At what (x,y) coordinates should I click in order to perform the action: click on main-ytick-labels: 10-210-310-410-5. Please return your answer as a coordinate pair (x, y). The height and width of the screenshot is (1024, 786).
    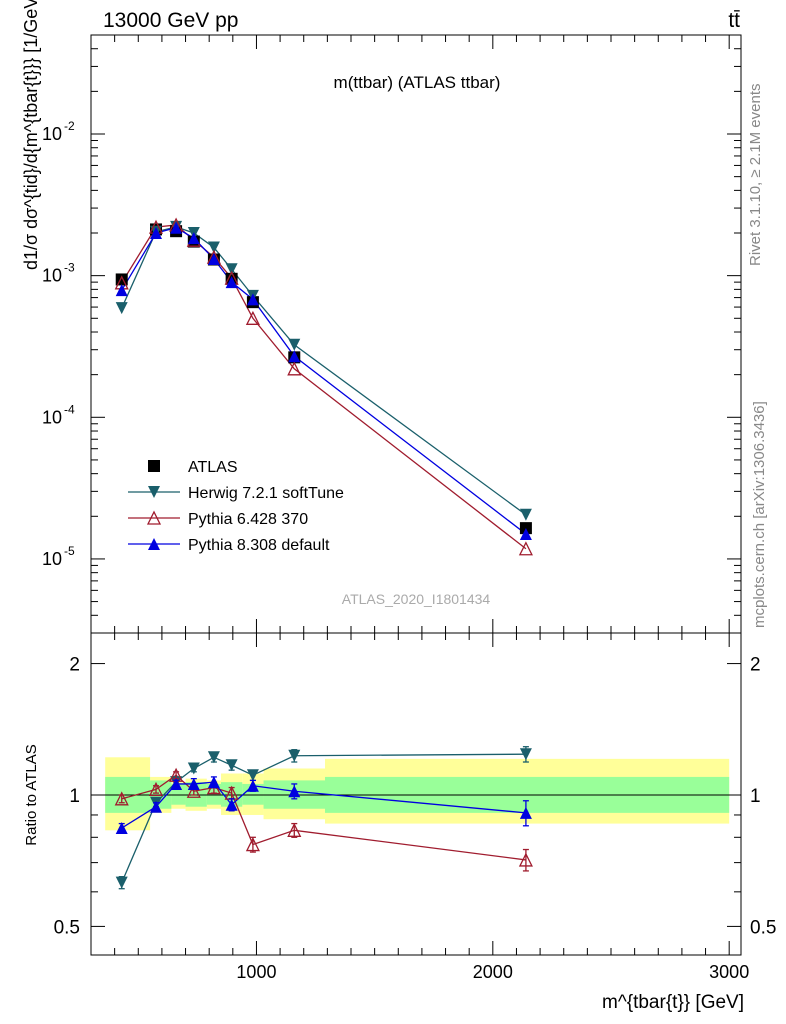
    Looking at the image, I should click on (58, 344).